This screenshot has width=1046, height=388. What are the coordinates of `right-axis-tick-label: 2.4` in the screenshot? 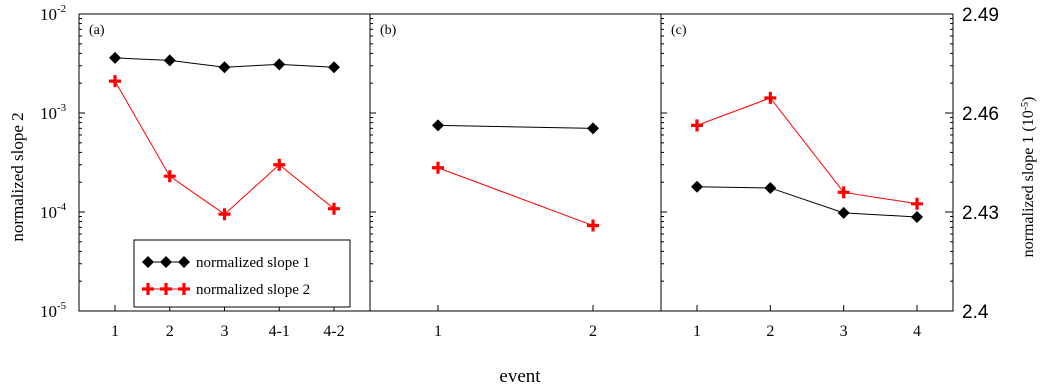 It's located at (975, 312).